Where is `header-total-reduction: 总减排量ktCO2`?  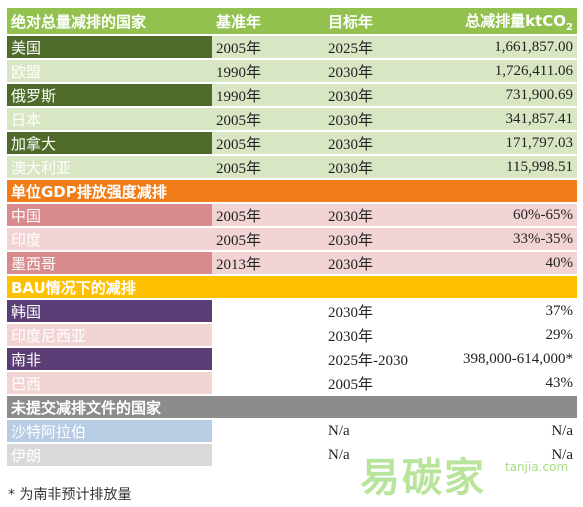
header-total-reduction: 总减排量ktCO2 is located at coordinates (502, 21).